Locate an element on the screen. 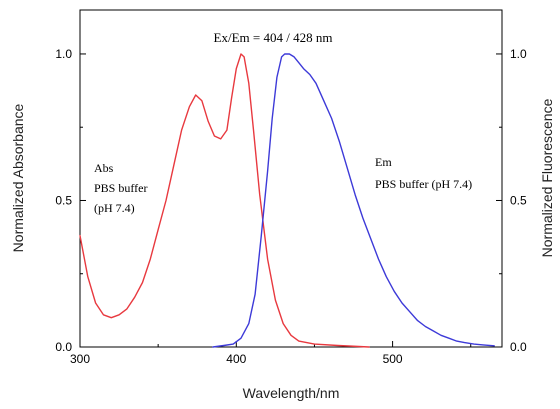 Image resolution: width=560 pixels, height=409 pixels. x-tick-label: 400 is located at coordinates (236, 359).